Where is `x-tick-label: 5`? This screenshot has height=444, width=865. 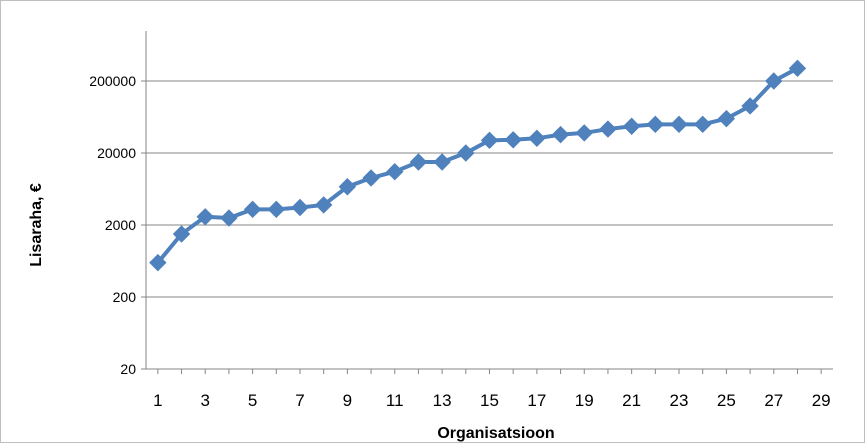
x-tick-label: 5 is located at coordinates (252, 400).